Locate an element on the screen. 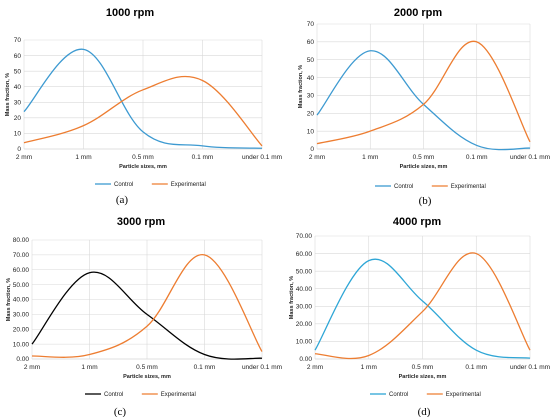  chart-title: 1000 rpm is located at coordinates (130, 13).